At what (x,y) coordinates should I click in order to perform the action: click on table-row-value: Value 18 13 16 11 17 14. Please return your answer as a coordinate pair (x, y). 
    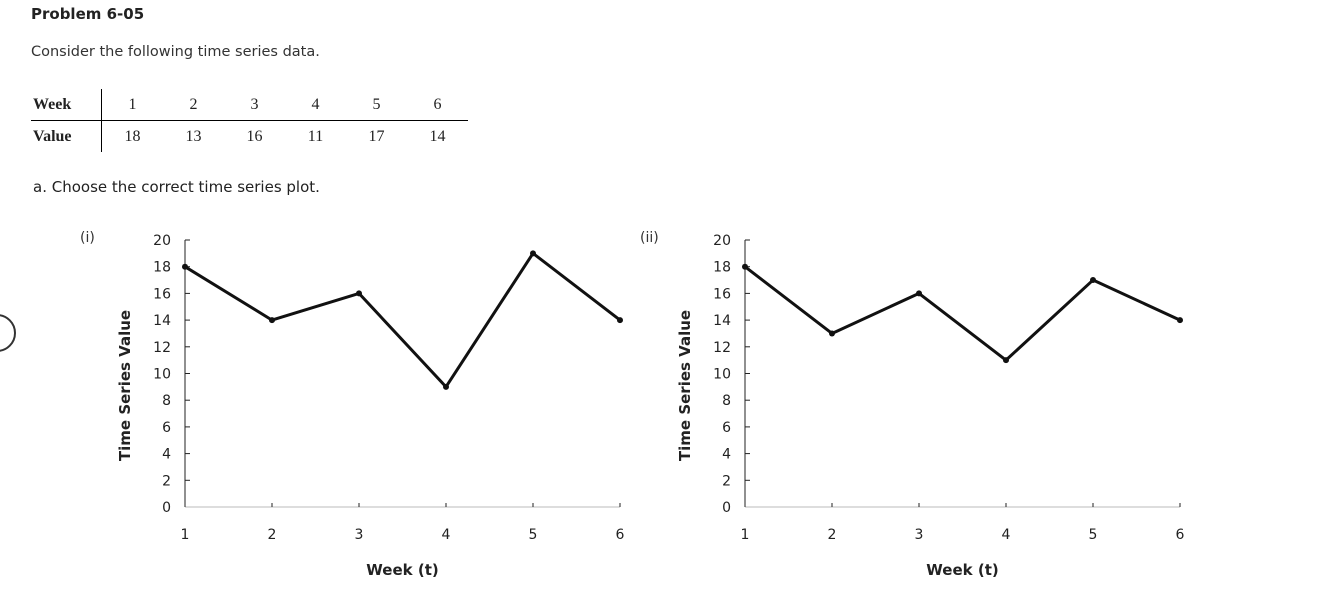
    Looking at the image, I should click on (249, 136).